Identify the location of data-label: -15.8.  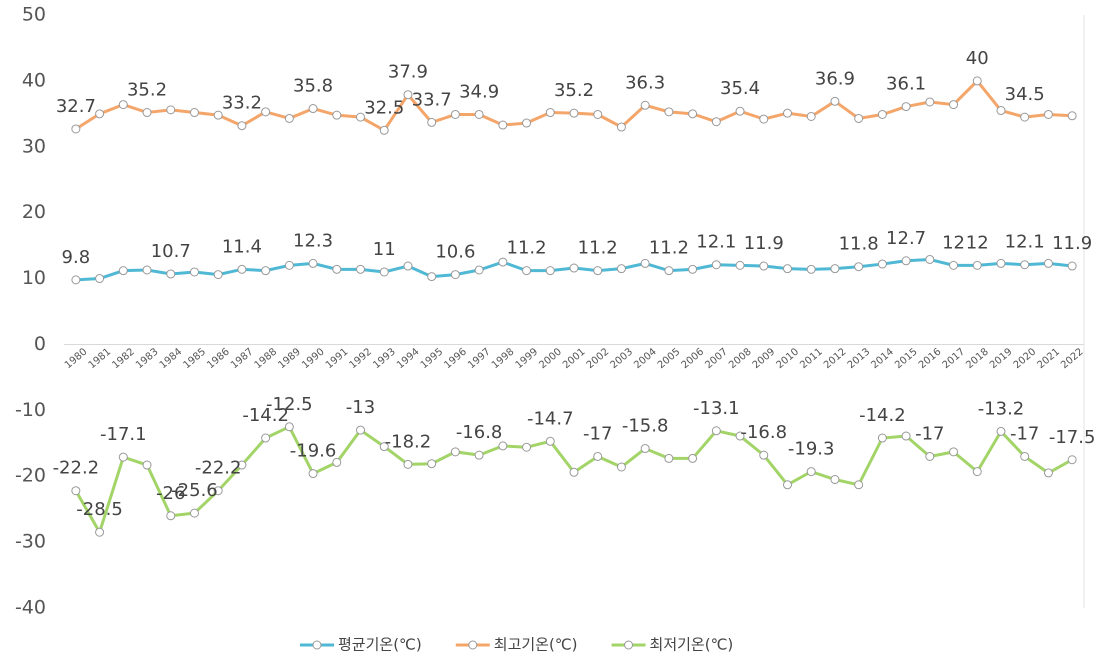
(645, 426).